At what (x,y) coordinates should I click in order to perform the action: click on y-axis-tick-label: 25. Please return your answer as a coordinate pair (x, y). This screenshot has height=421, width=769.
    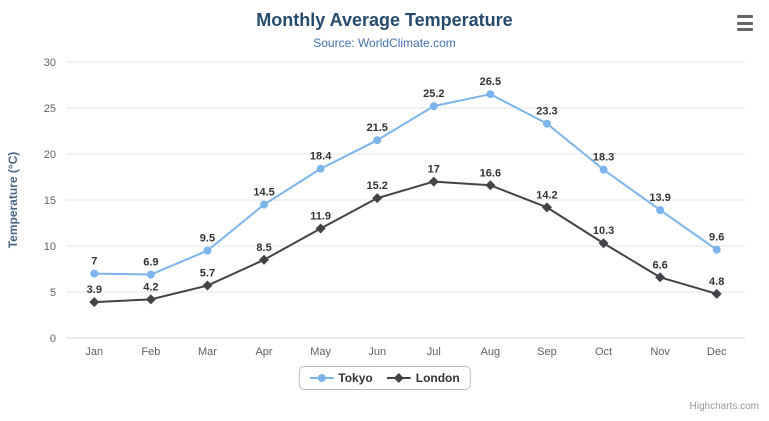
    Looking at the image, I should click on (50, 109).